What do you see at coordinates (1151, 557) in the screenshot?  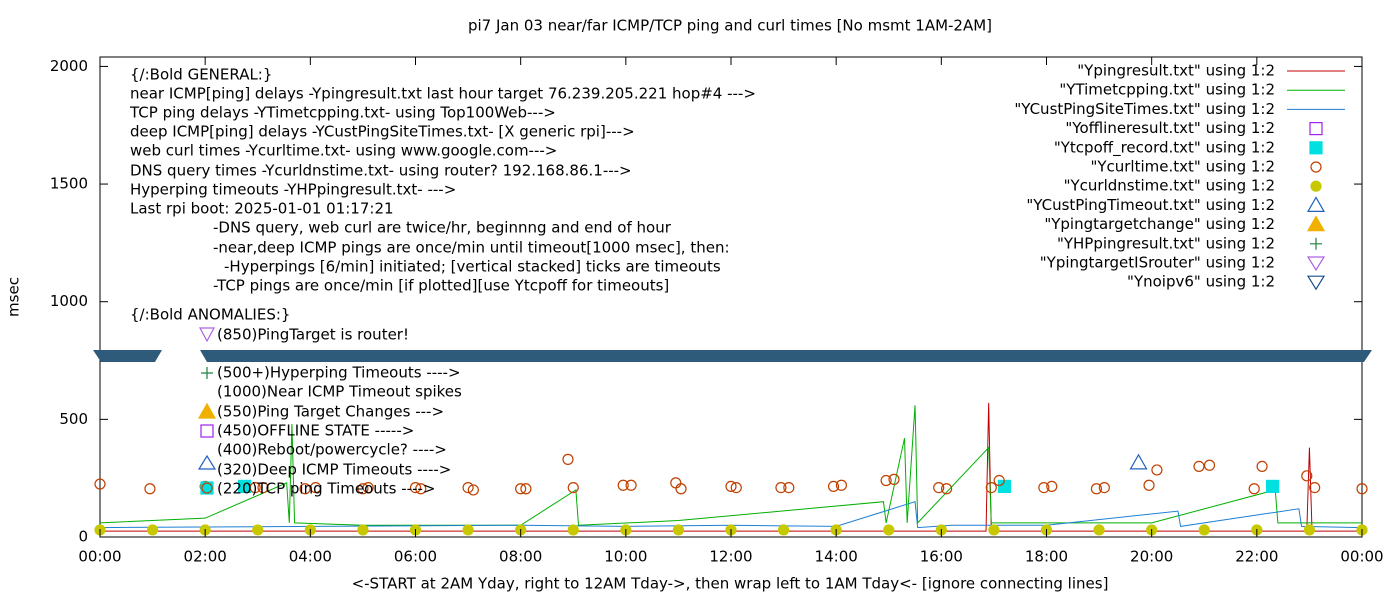 I see `x-tick-label: 20:00` at bounding box center [1151, 557].